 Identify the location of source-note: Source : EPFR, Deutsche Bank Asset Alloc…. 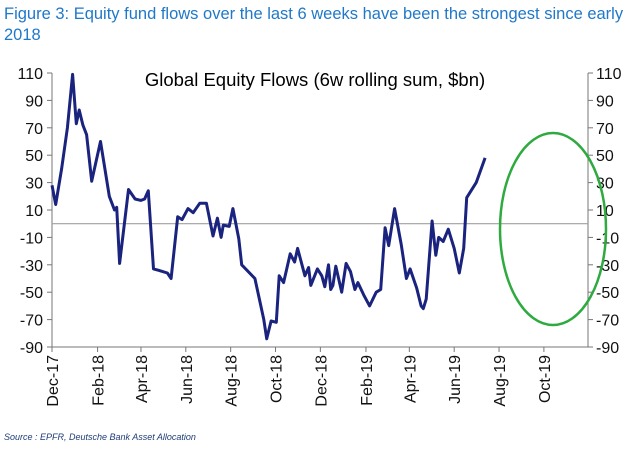
(100, 437).